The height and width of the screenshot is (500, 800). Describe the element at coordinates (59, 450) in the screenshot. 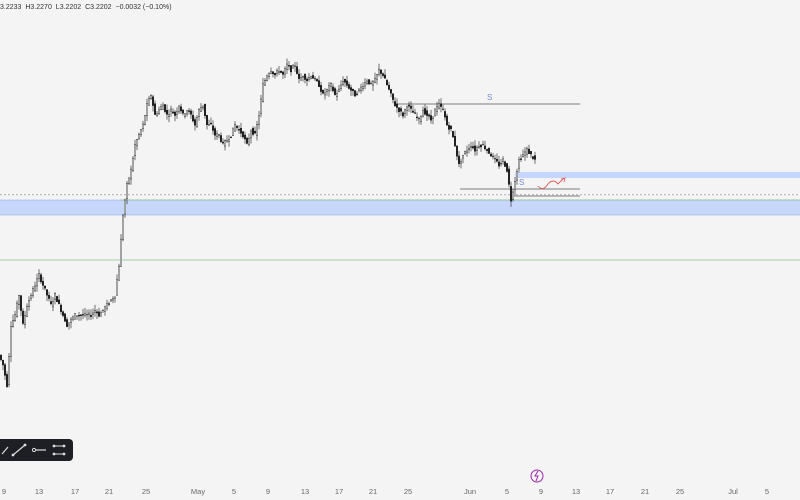

I see `measure-icon` at that location.